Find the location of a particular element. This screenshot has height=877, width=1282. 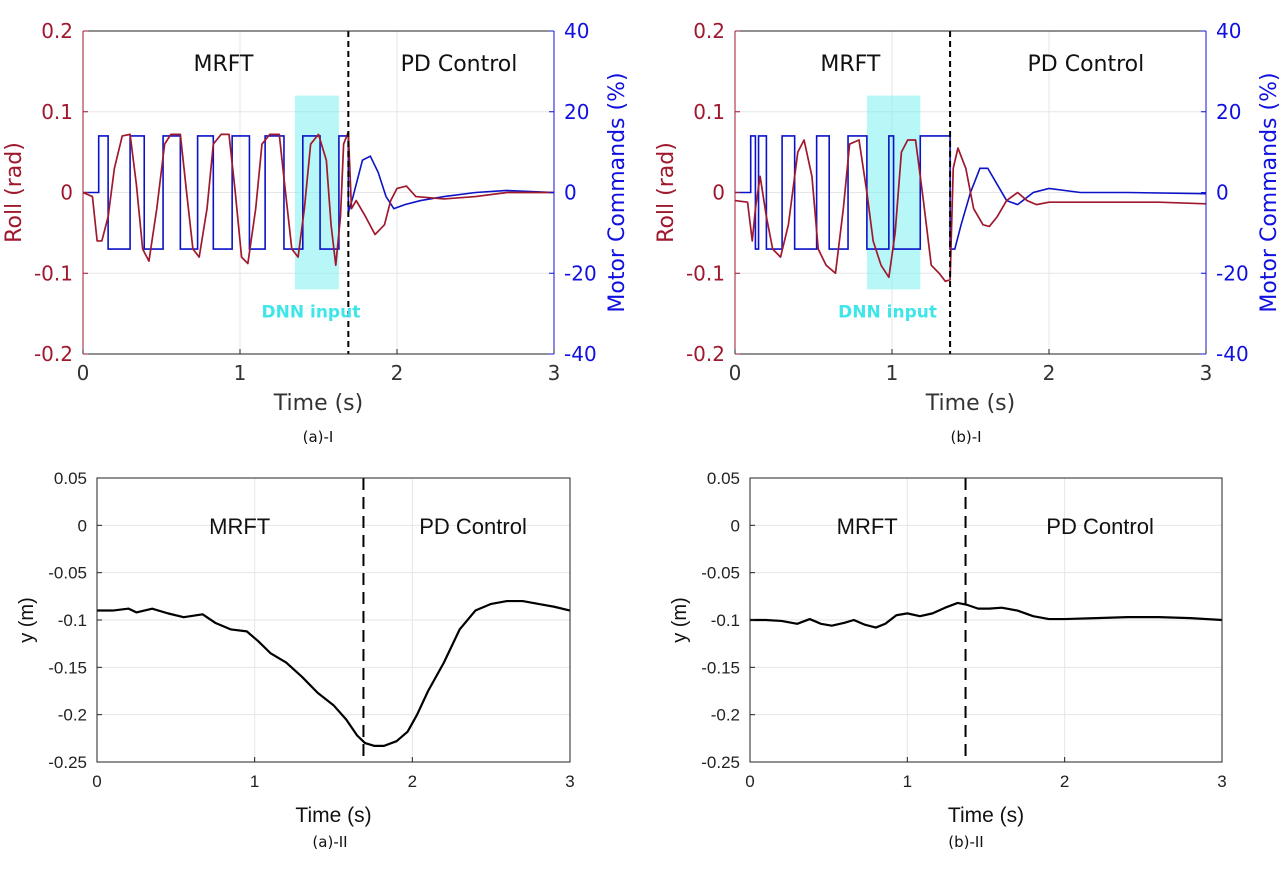

panel-caption: (b)-II is located at coordinates (966, 842).